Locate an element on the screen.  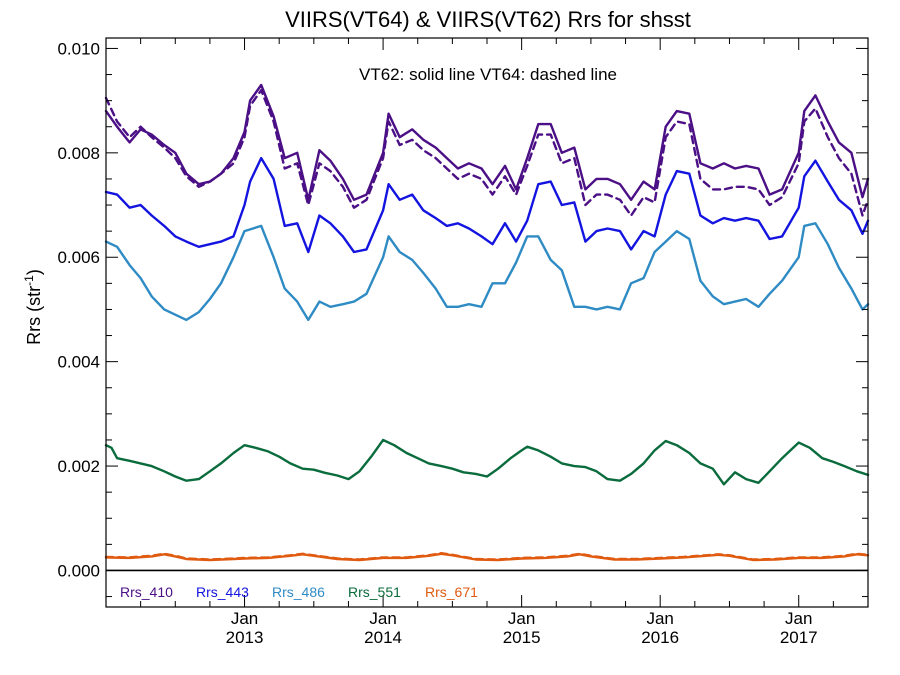
y-tick-label: 0.006 is located at coordinates (78, 257).